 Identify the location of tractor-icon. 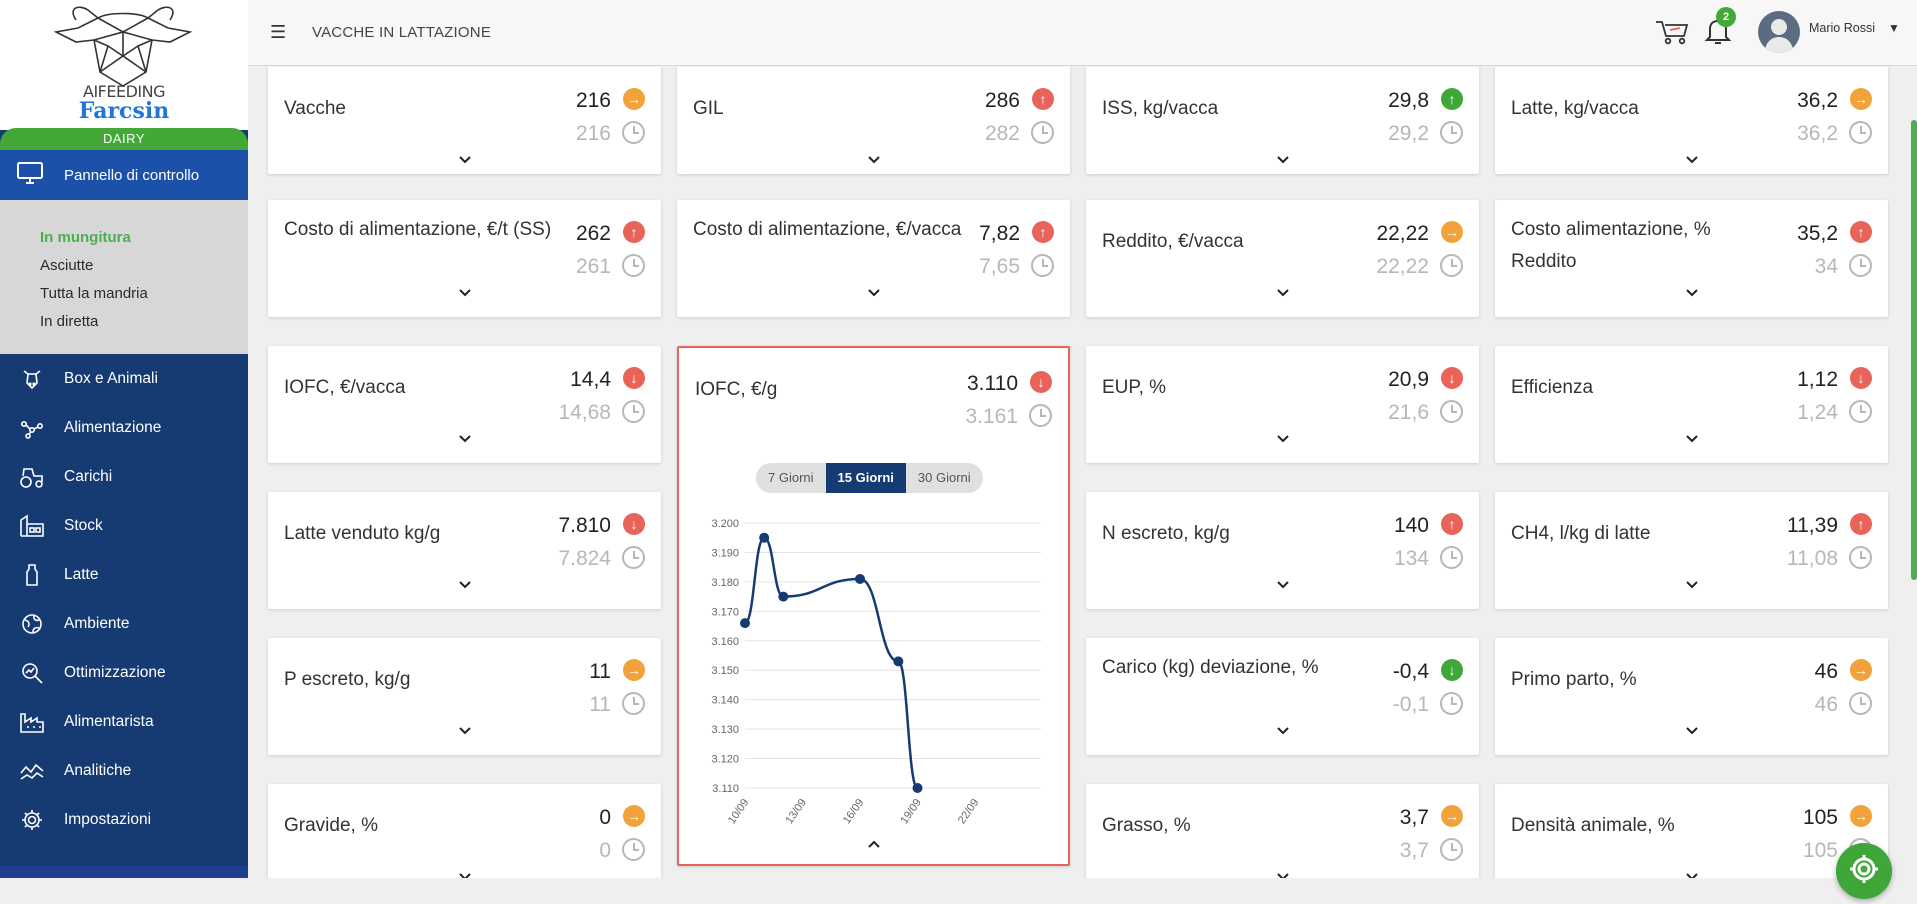
(32, 477).